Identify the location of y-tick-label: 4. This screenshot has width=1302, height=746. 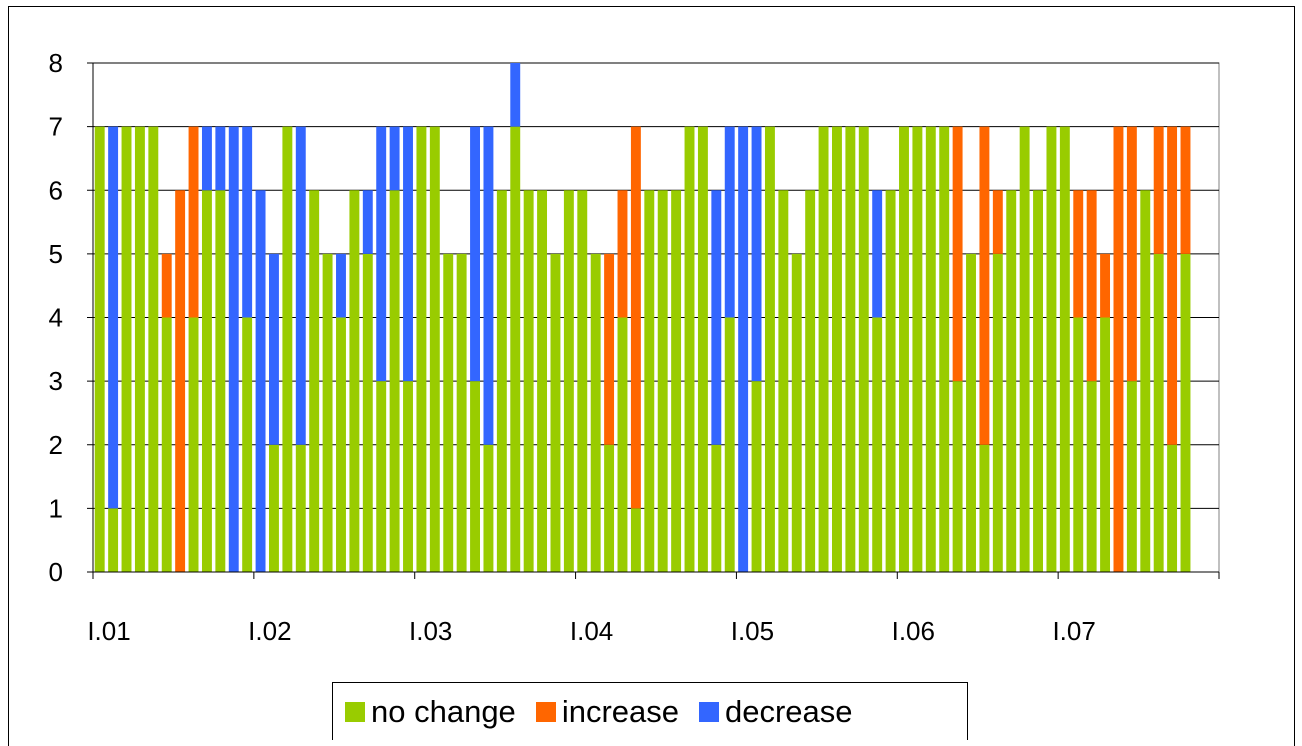
(56, 318).